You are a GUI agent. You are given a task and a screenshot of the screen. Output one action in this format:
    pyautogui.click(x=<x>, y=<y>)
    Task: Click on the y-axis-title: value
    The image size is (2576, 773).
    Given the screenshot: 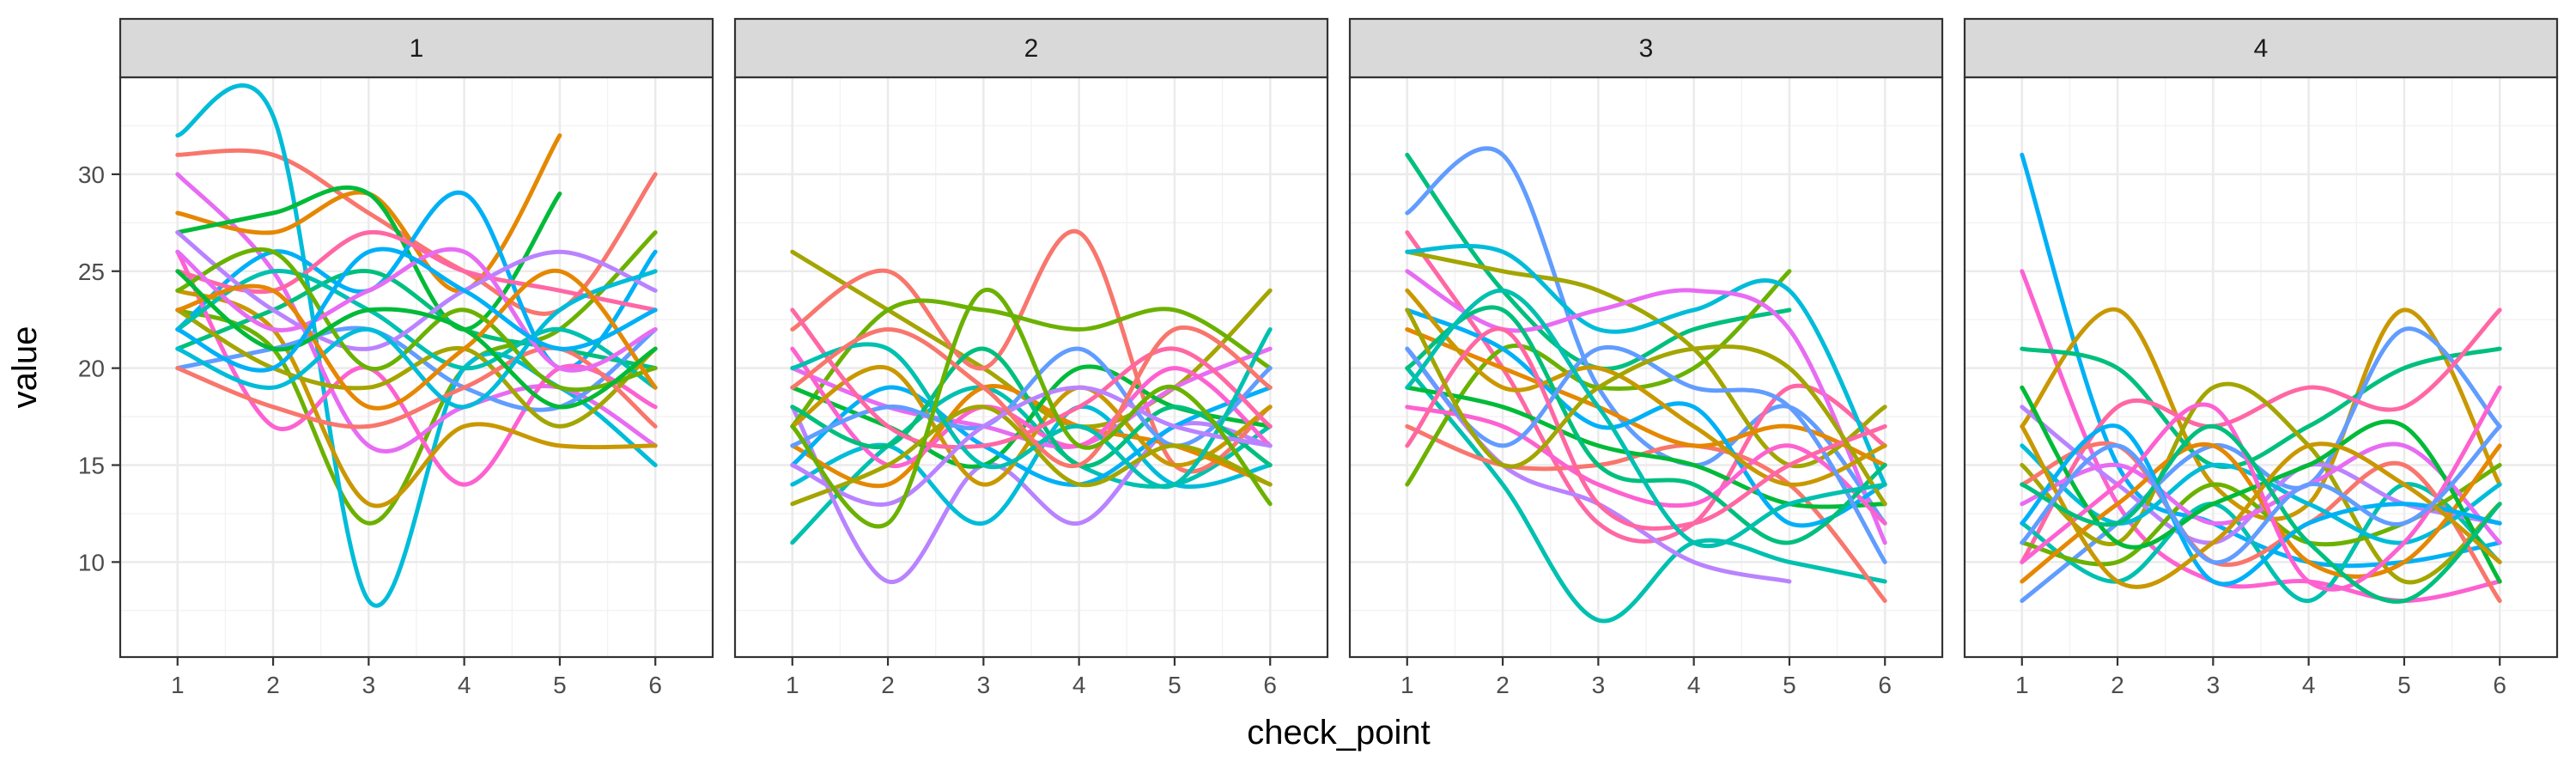 What is the action you would take?
    pyautogui.click(x=25, y=367)
    